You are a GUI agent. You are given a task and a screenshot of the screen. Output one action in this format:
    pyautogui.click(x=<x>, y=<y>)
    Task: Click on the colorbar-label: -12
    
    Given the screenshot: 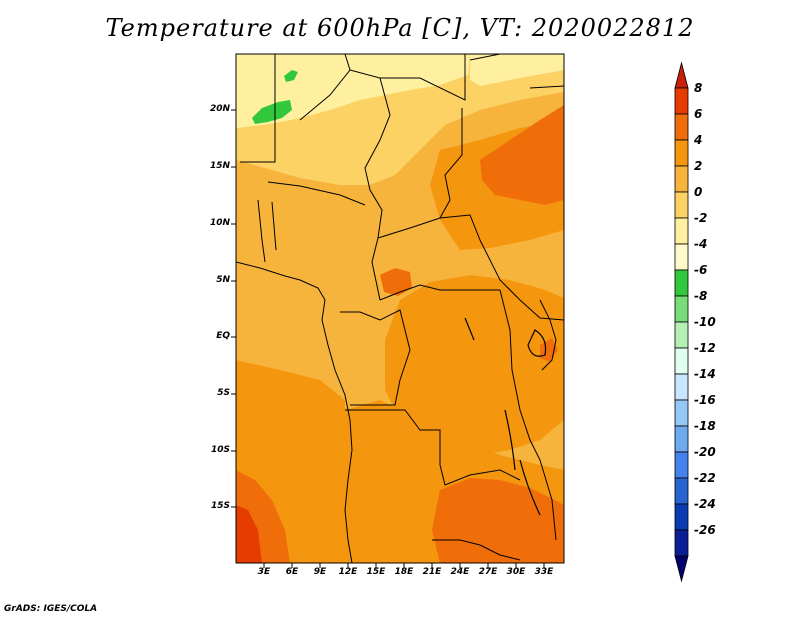 What is the action you would take?
    pyautogui.click(x=705, y=348)
    